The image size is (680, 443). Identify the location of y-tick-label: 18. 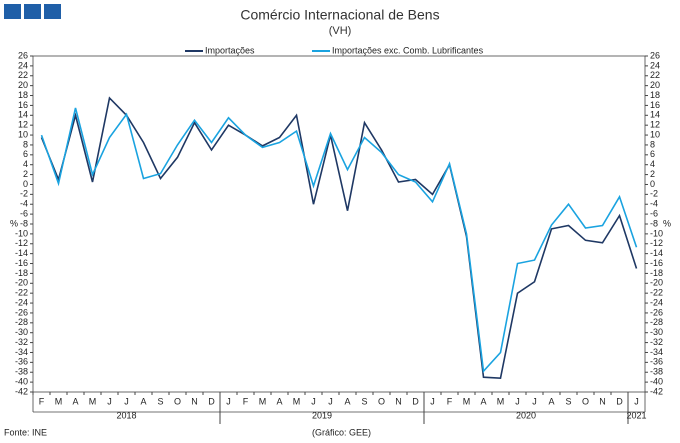
(23, 95).